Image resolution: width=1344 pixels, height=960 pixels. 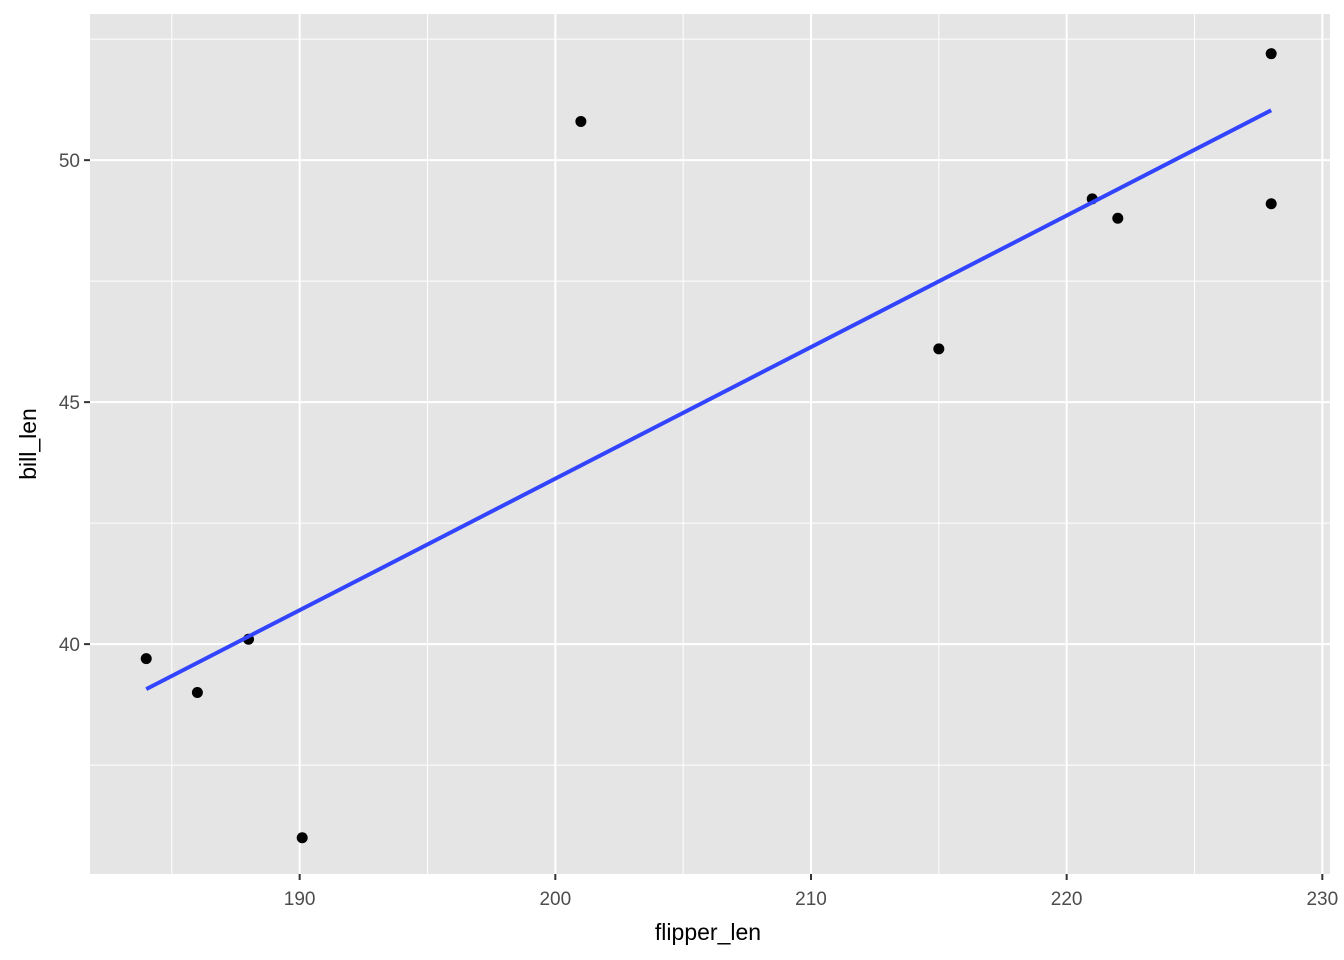 What do you see at coordinates (300, 899) in the screenshot?
I see `x-tick-label: 190` at bounding box center [300, 899].